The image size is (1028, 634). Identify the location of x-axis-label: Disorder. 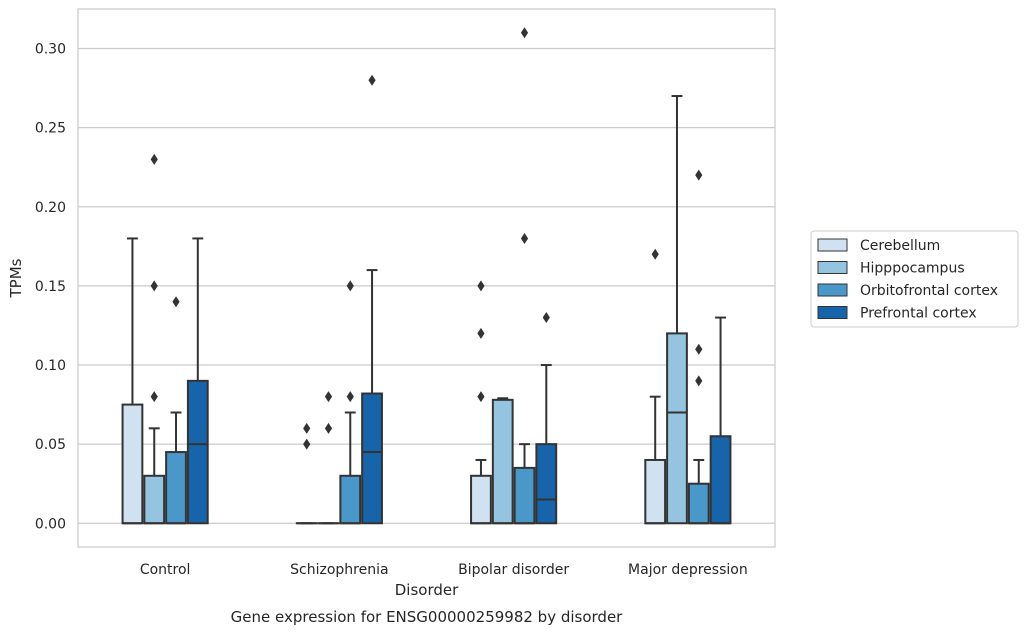
(427, 590).